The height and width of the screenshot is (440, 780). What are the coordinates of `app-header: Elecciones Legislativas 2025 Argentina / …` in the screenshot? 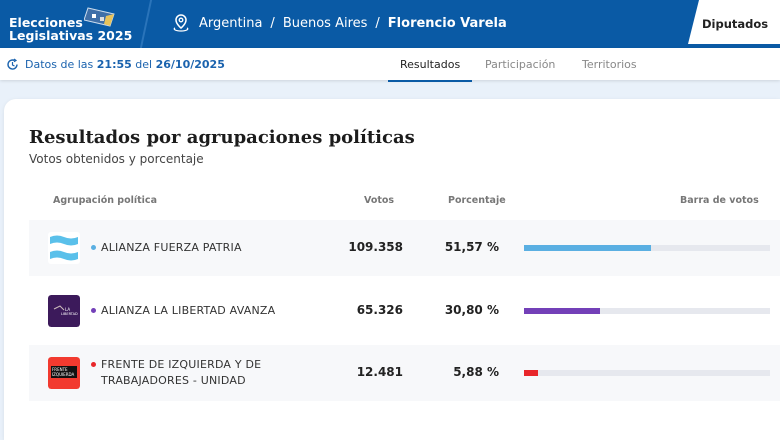 It's located at (390, 24).